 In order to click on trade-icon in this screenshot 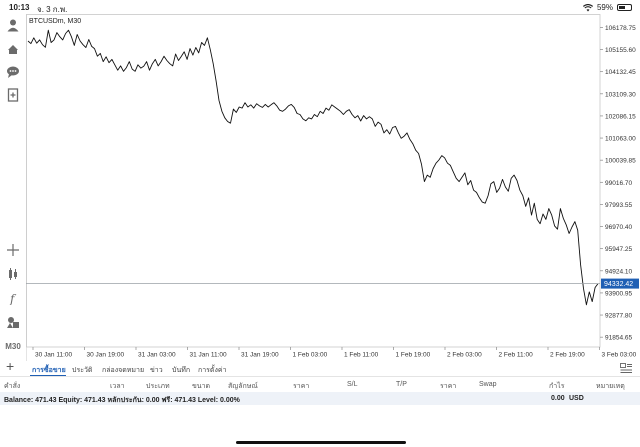, I will do `click(13, 48)`.